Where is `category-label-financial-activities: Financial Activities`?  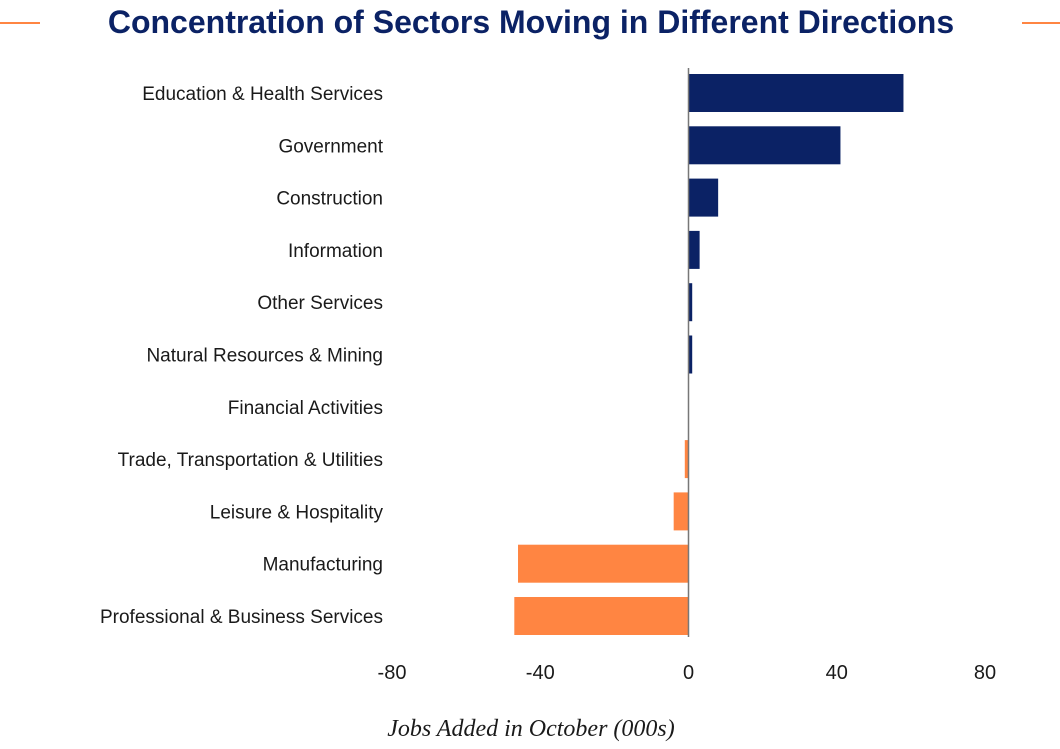 category-label-financial-activities: Financial Activities is located at coordinates (305, 408).